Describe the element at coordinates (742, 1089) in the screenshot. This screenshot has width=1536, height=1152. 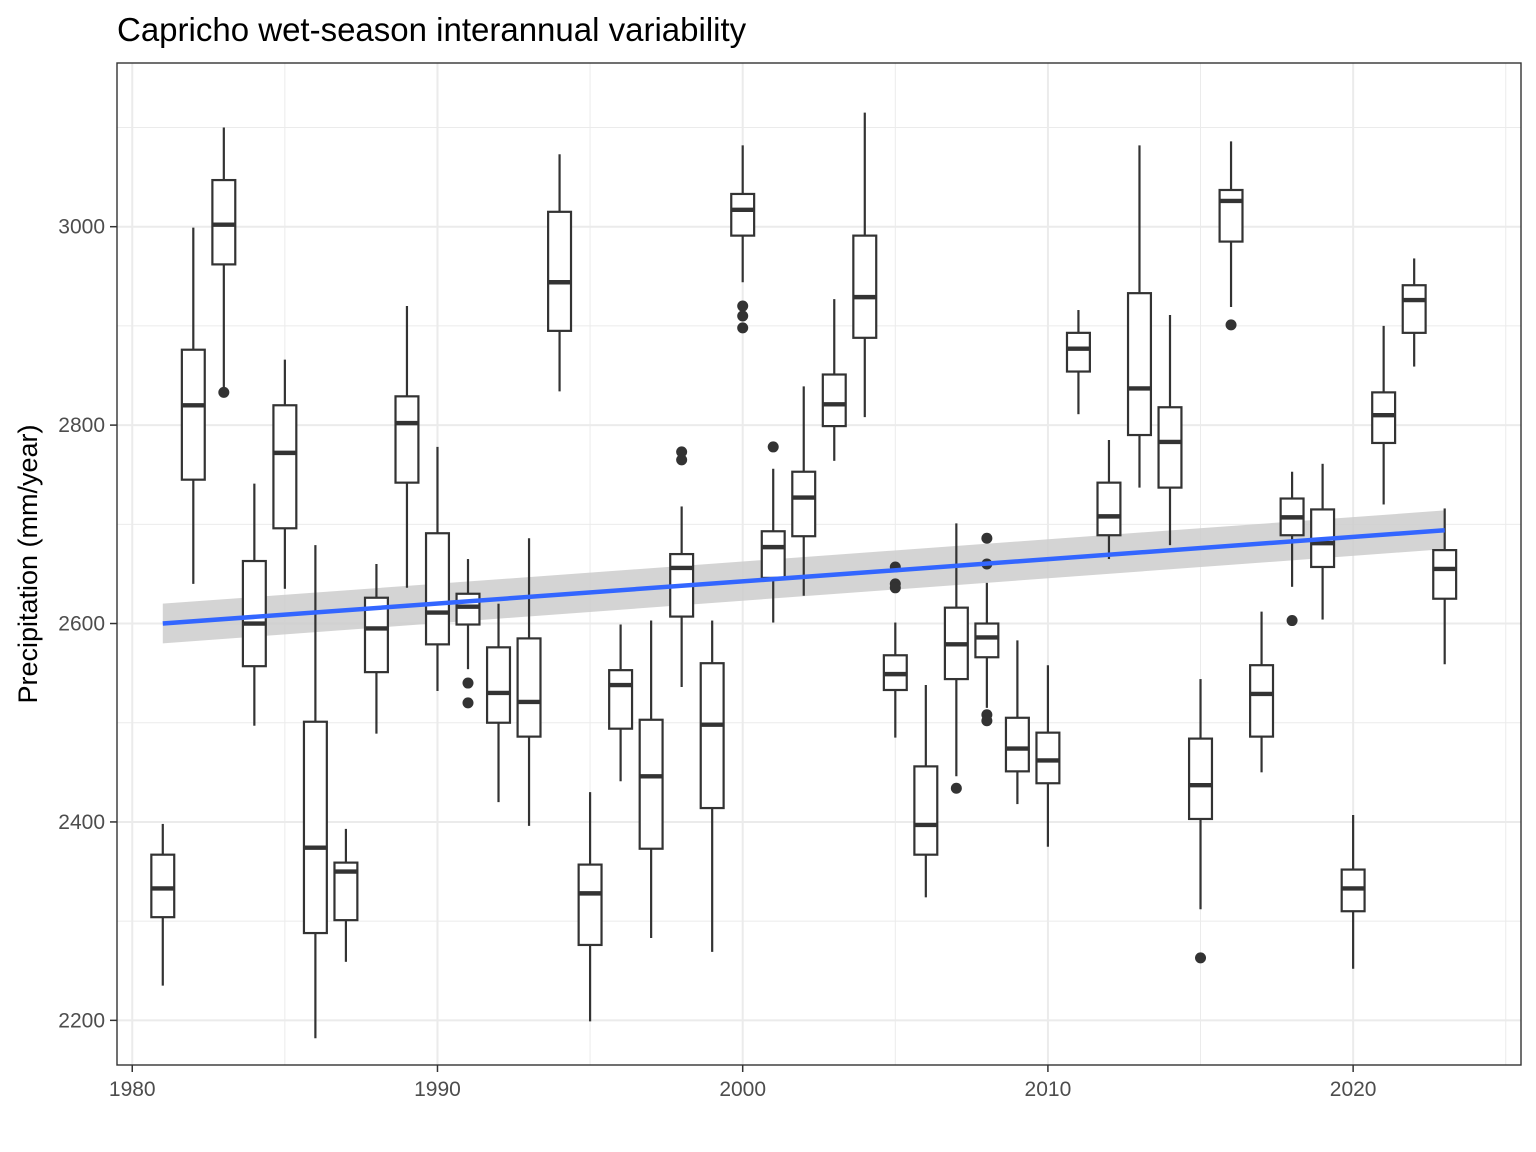
I see `x-tick-label: 2000` at that location.